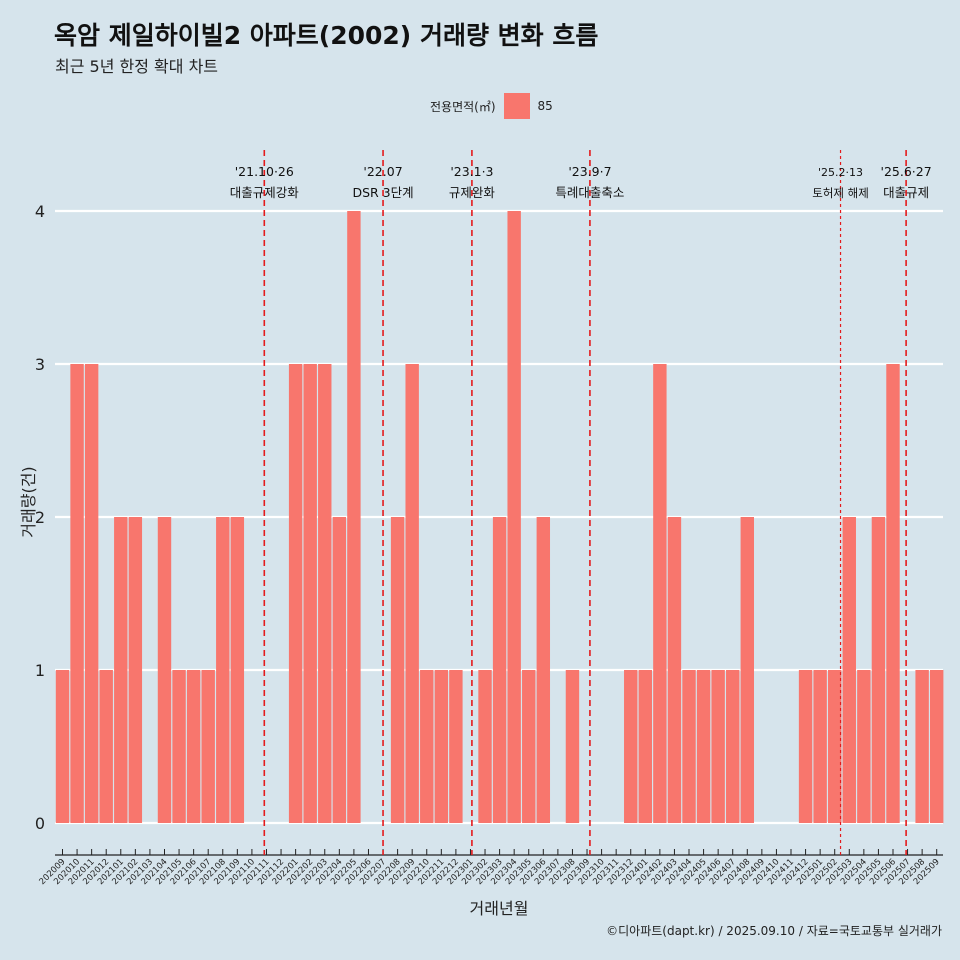 The height and width of the screenshot is (960, 960). Describe the element at coordinates (516, 106) in the screenshot. I see `legend-swatch` at that location.